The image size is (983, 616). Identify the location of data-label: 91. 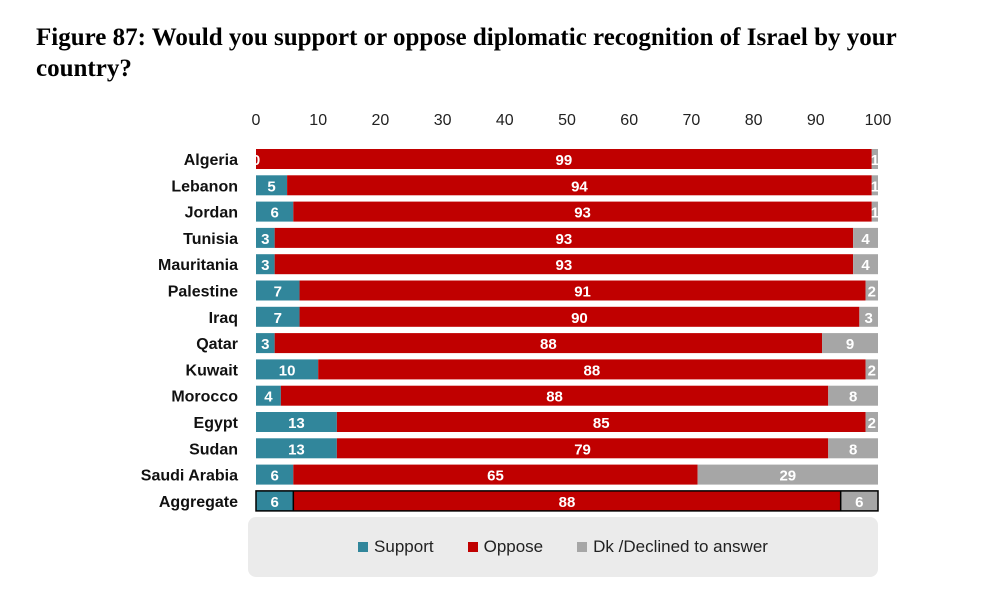
(582, 292).